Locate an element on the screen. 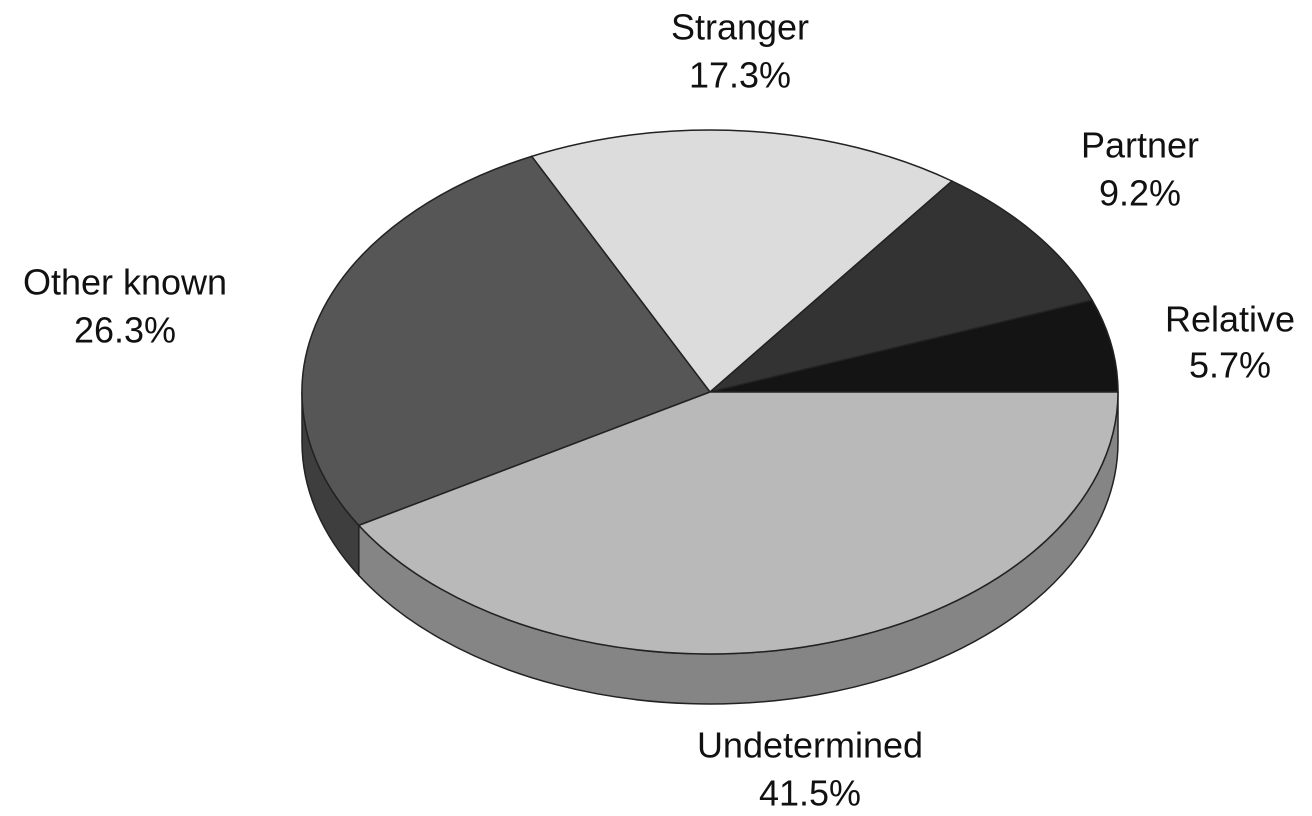 The width and height of the screenshot is (1312, 816). value-label: 41.5% is located at coordinates (810, 793).